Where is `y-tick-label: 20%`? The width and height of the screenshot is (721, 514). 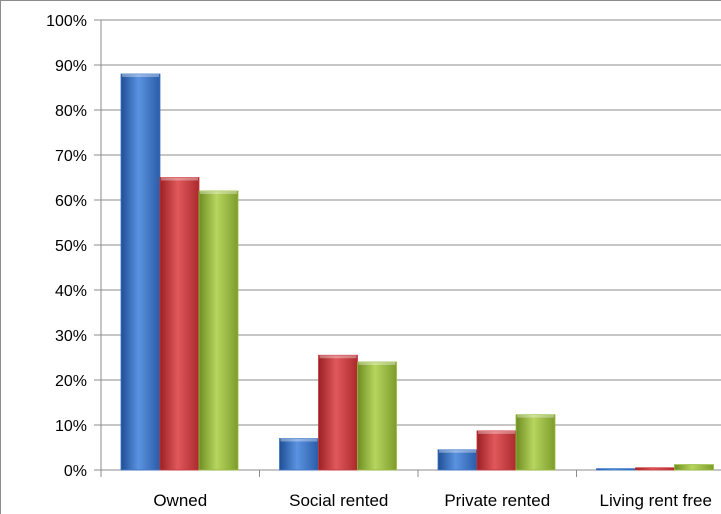 y-tick-label: 20% is located at coordinates (71, 381).